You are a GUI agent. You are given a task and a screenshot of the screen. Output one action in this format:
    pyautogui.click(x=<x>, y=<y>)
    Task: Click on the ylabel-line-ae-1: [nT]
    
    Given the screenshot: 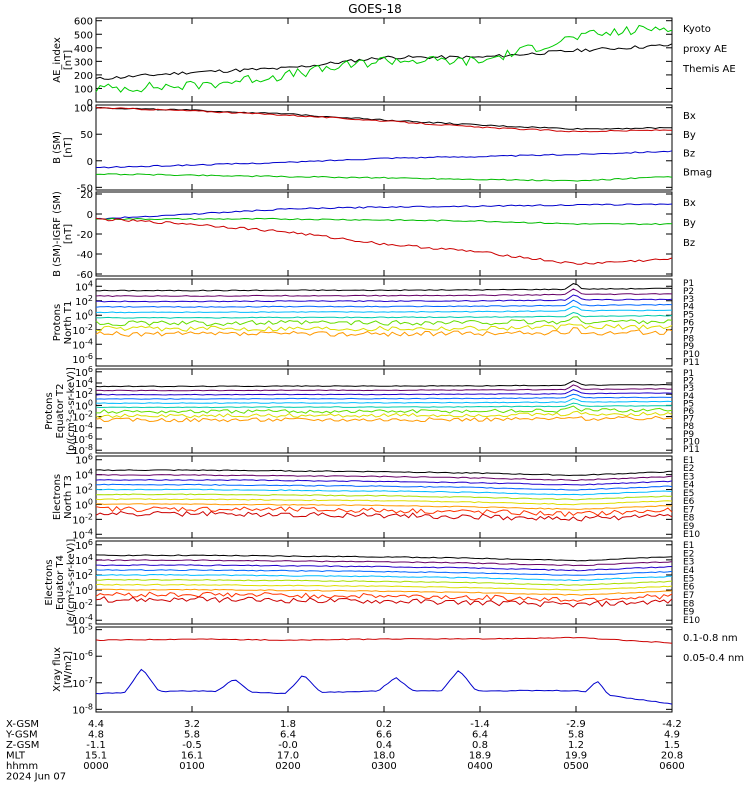 What is the action you would take?
    pyautogui.click(x=68, y=60)
    